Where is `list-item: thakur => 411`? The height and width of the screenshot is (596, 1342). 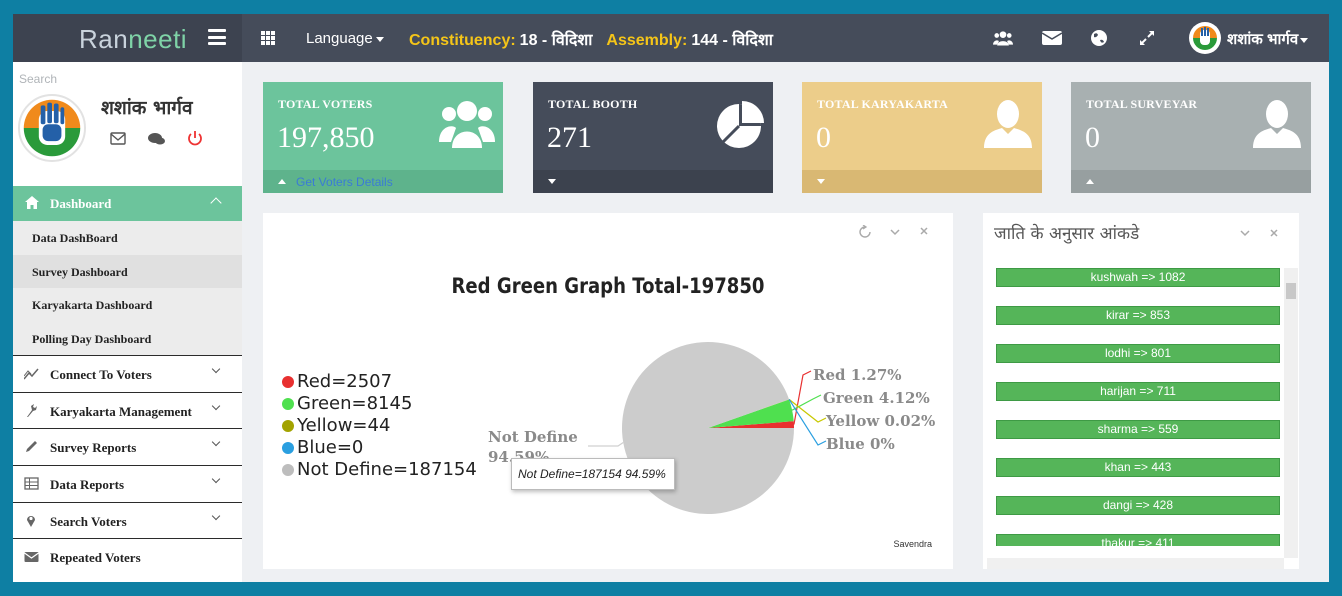 list-item: thakur => 411 is located at coordinates (1138, 540).